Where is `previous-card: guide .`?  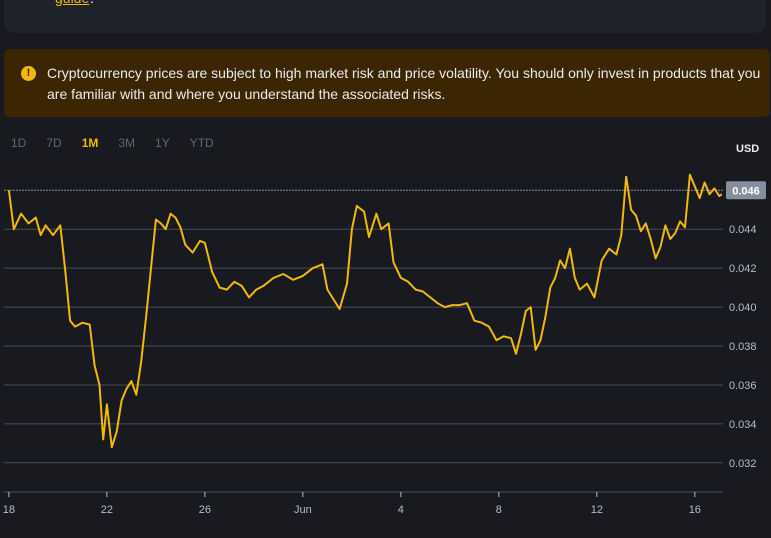 previous-card: guide . is located at coordinates (385, 16).